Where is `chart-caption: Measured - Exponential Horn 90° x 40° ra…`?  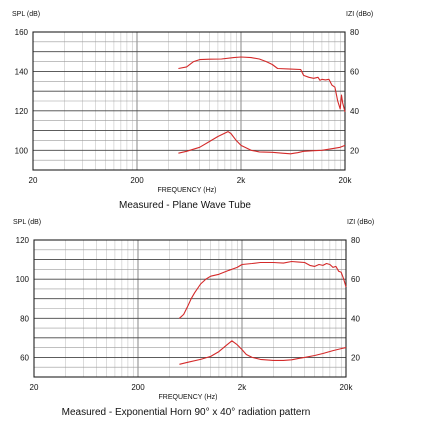 chart-caption: Measured - Exponential Horn 90° x 40° ra… is located at coordinates (186, 412).